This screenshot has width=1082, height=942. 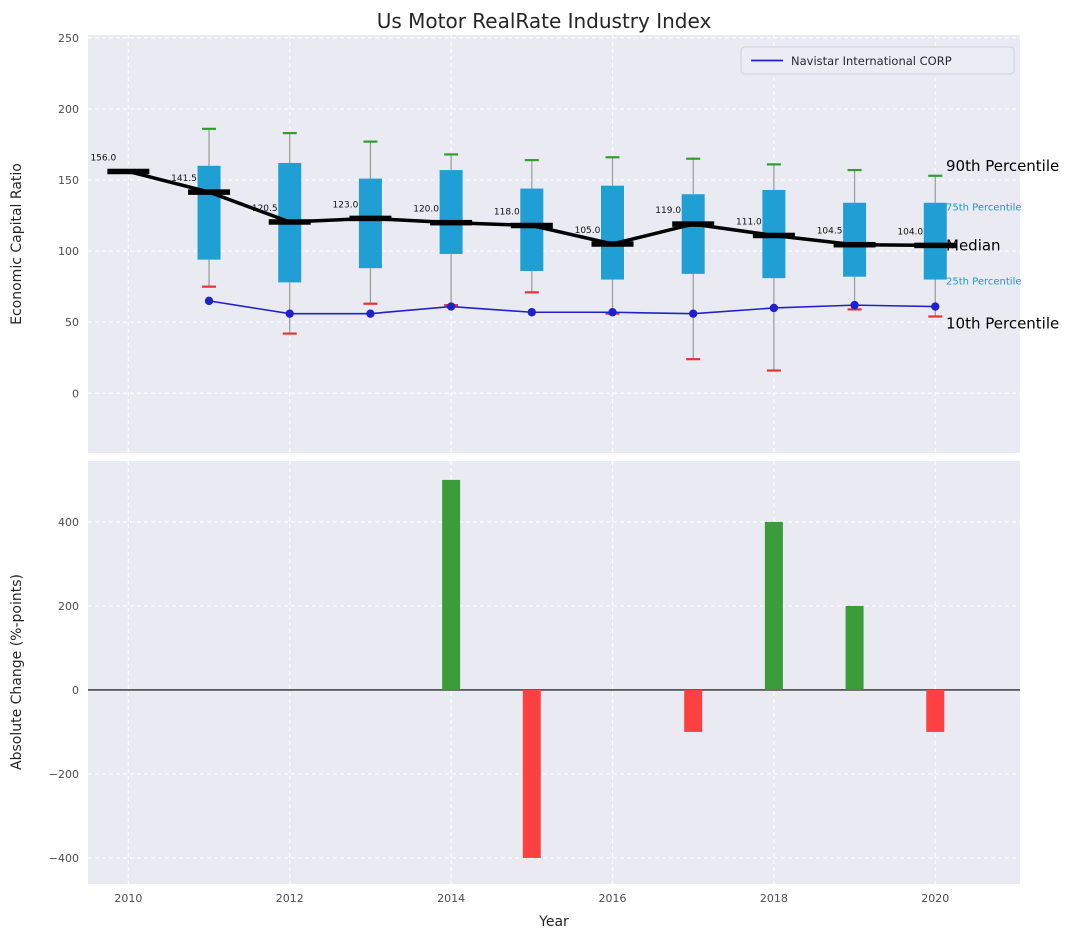 What do you see at coordinates (871, 61) in the screenshot?
I see `legend-label: Navistar International CORP` at bounding box center [871, 61].